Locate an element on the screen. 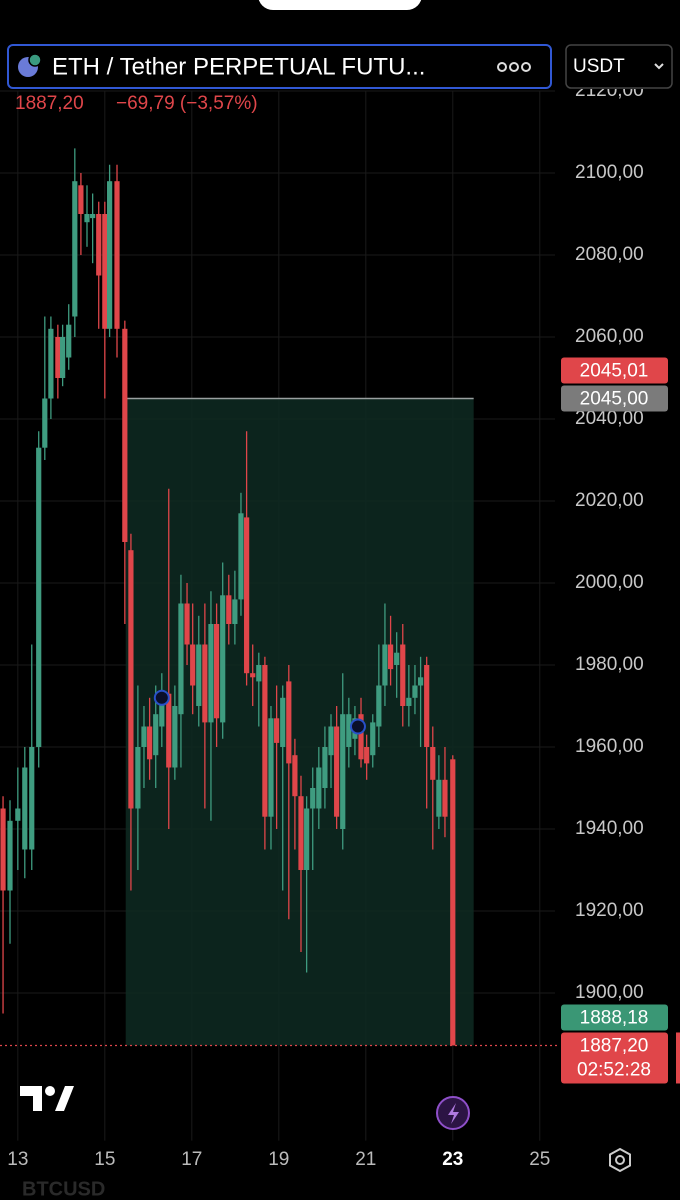  settings-icon is located at coordinates (620, 1160).